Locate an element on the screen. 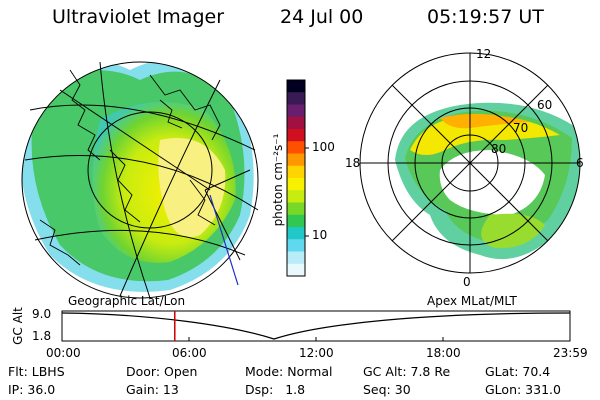 This screenshot has height=400, width=600. timeline-x-tick-2359: 23:59 is located at coordinates (570, 353).